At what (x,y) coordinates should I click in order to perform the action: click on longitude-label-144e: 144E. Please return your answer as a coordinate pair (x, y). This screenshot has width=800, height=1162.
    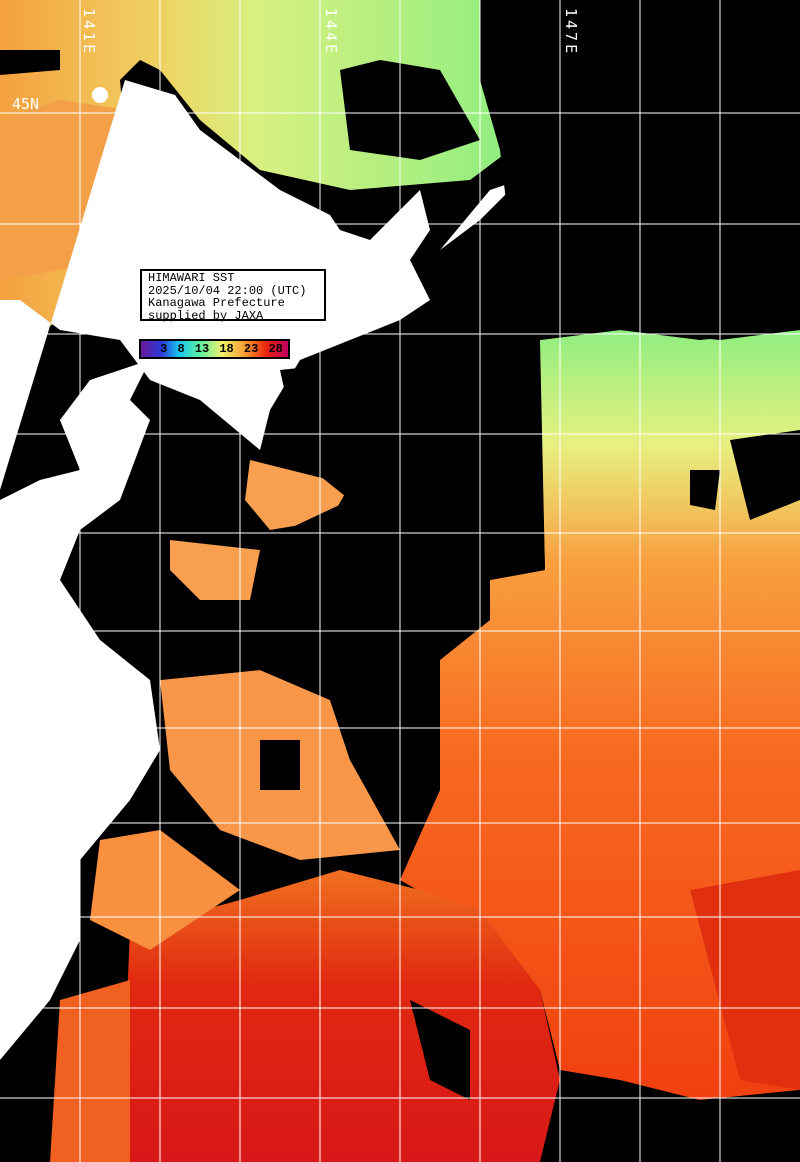
    Looking at the image, I should click on (331, 32).